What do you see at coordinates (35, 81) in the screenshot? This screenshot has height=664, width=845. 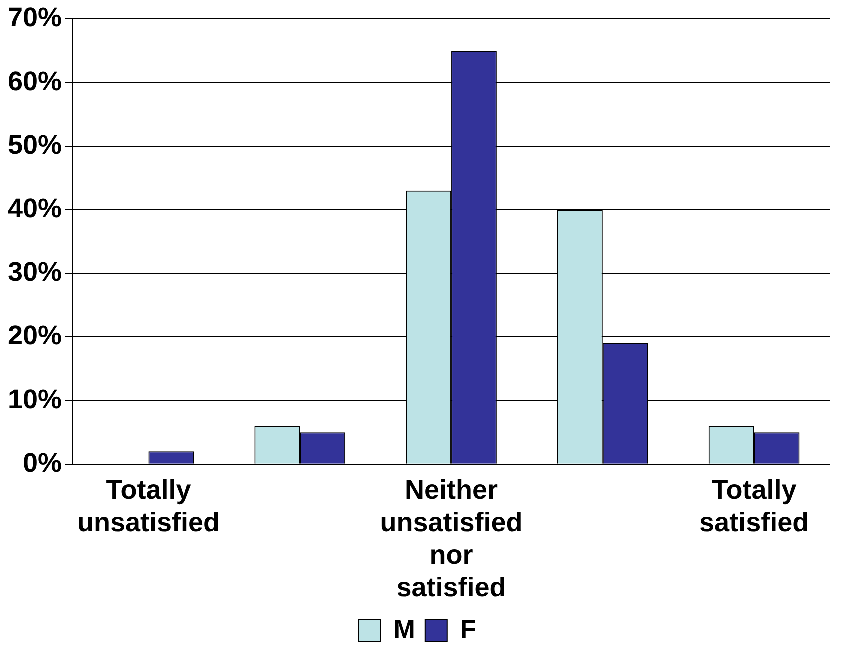 I see `y-tick-label: 60%` at bounding box center [35, 81].